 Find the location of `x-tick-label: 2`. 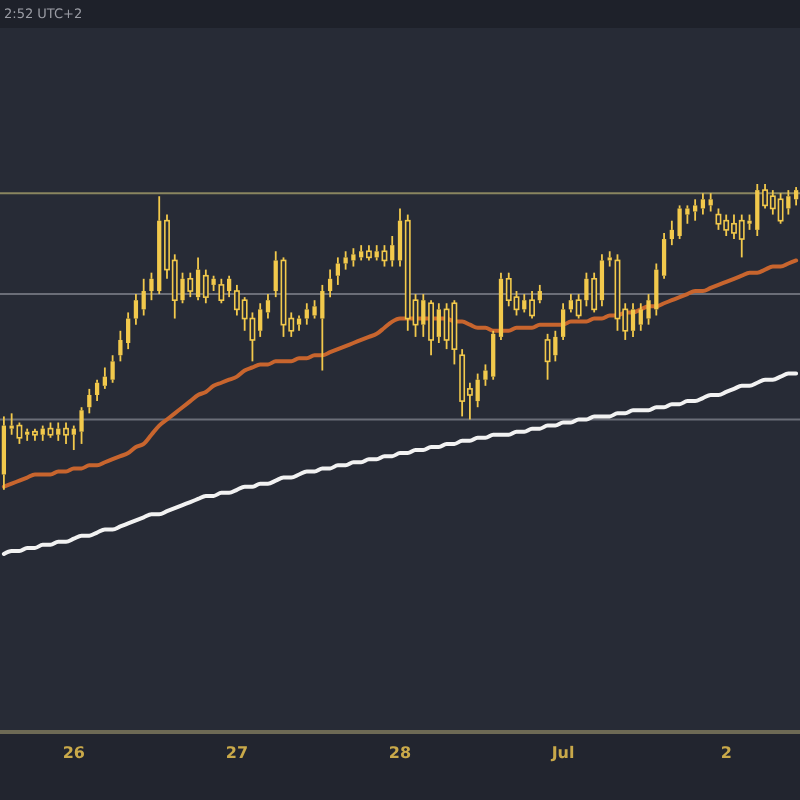

x-tick-label: 2 is located at coordinates (726, 753).